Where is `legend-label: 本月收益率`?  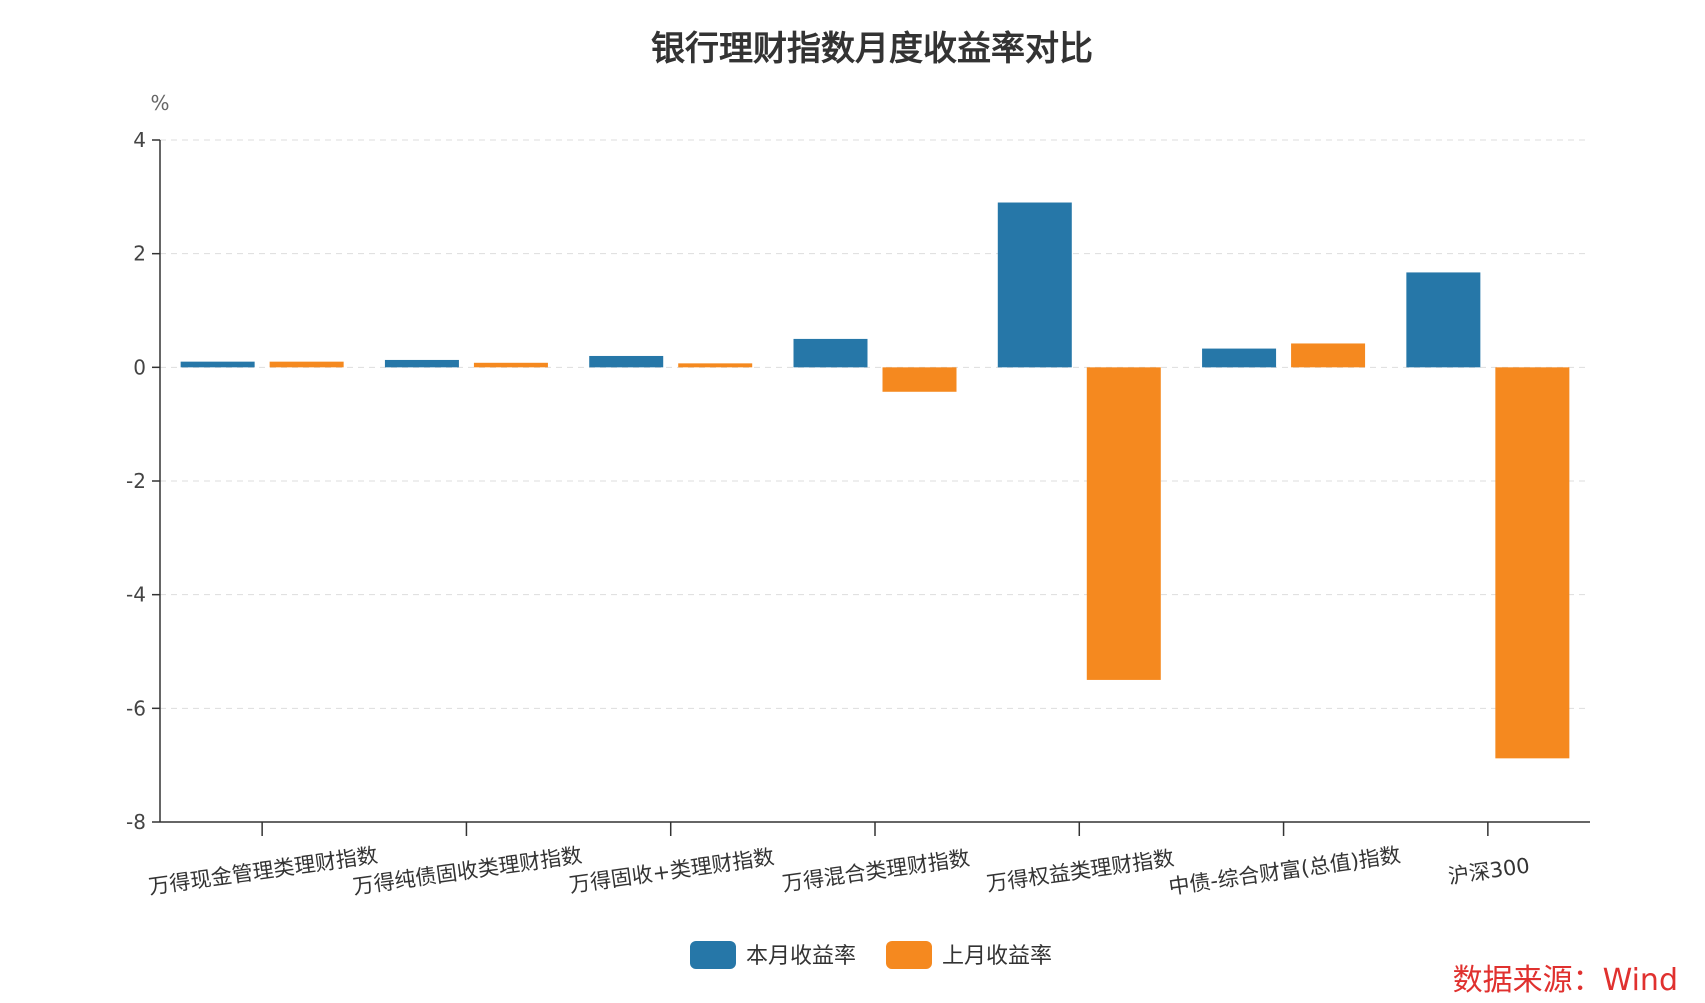
legend-label: 本月收益率 is located at coordinates (801, 956).